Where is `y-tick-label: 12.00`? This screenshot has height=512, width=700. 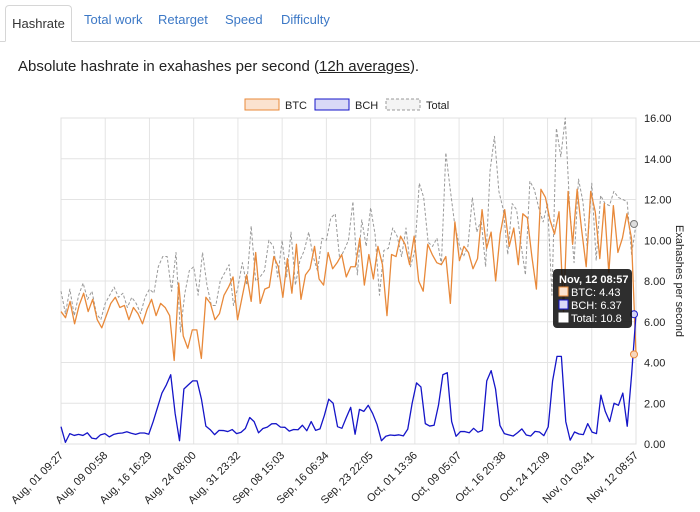
y-tick-label: 12.00 is located at coordinates (658, 201).